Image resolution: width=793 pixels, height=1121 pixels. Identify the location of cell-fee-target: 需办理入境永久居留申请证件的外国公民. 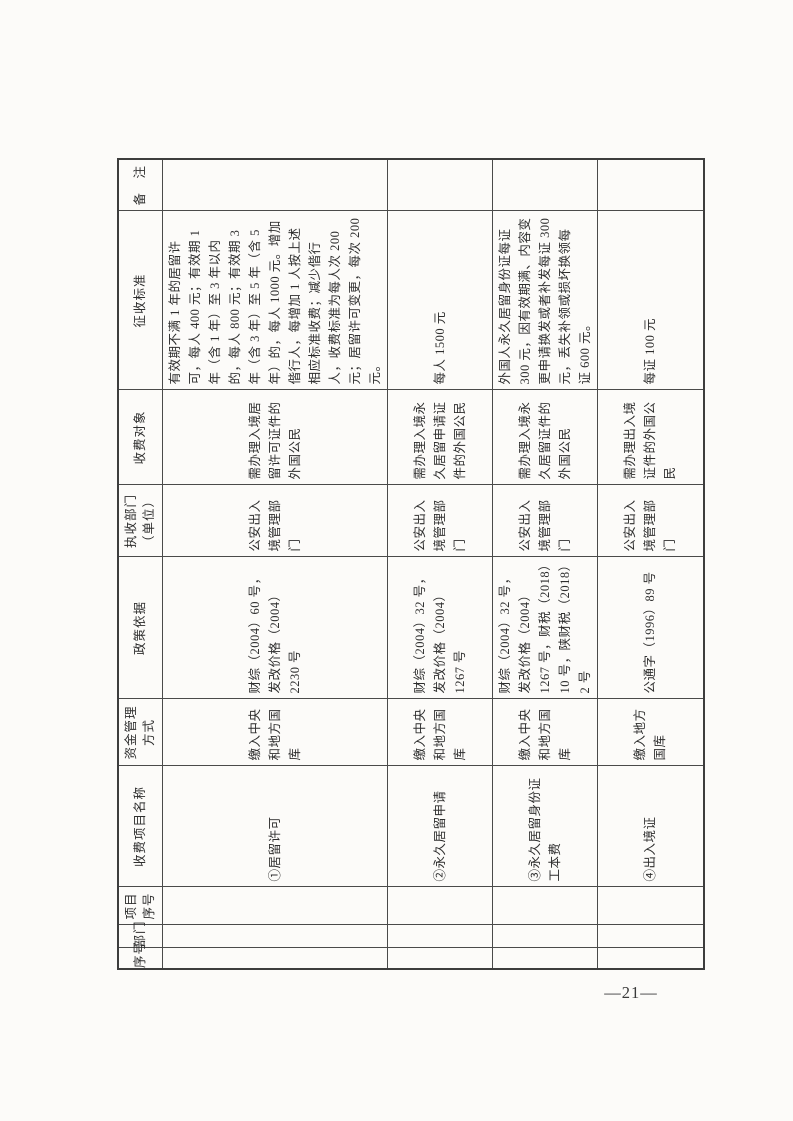
(439, 437).